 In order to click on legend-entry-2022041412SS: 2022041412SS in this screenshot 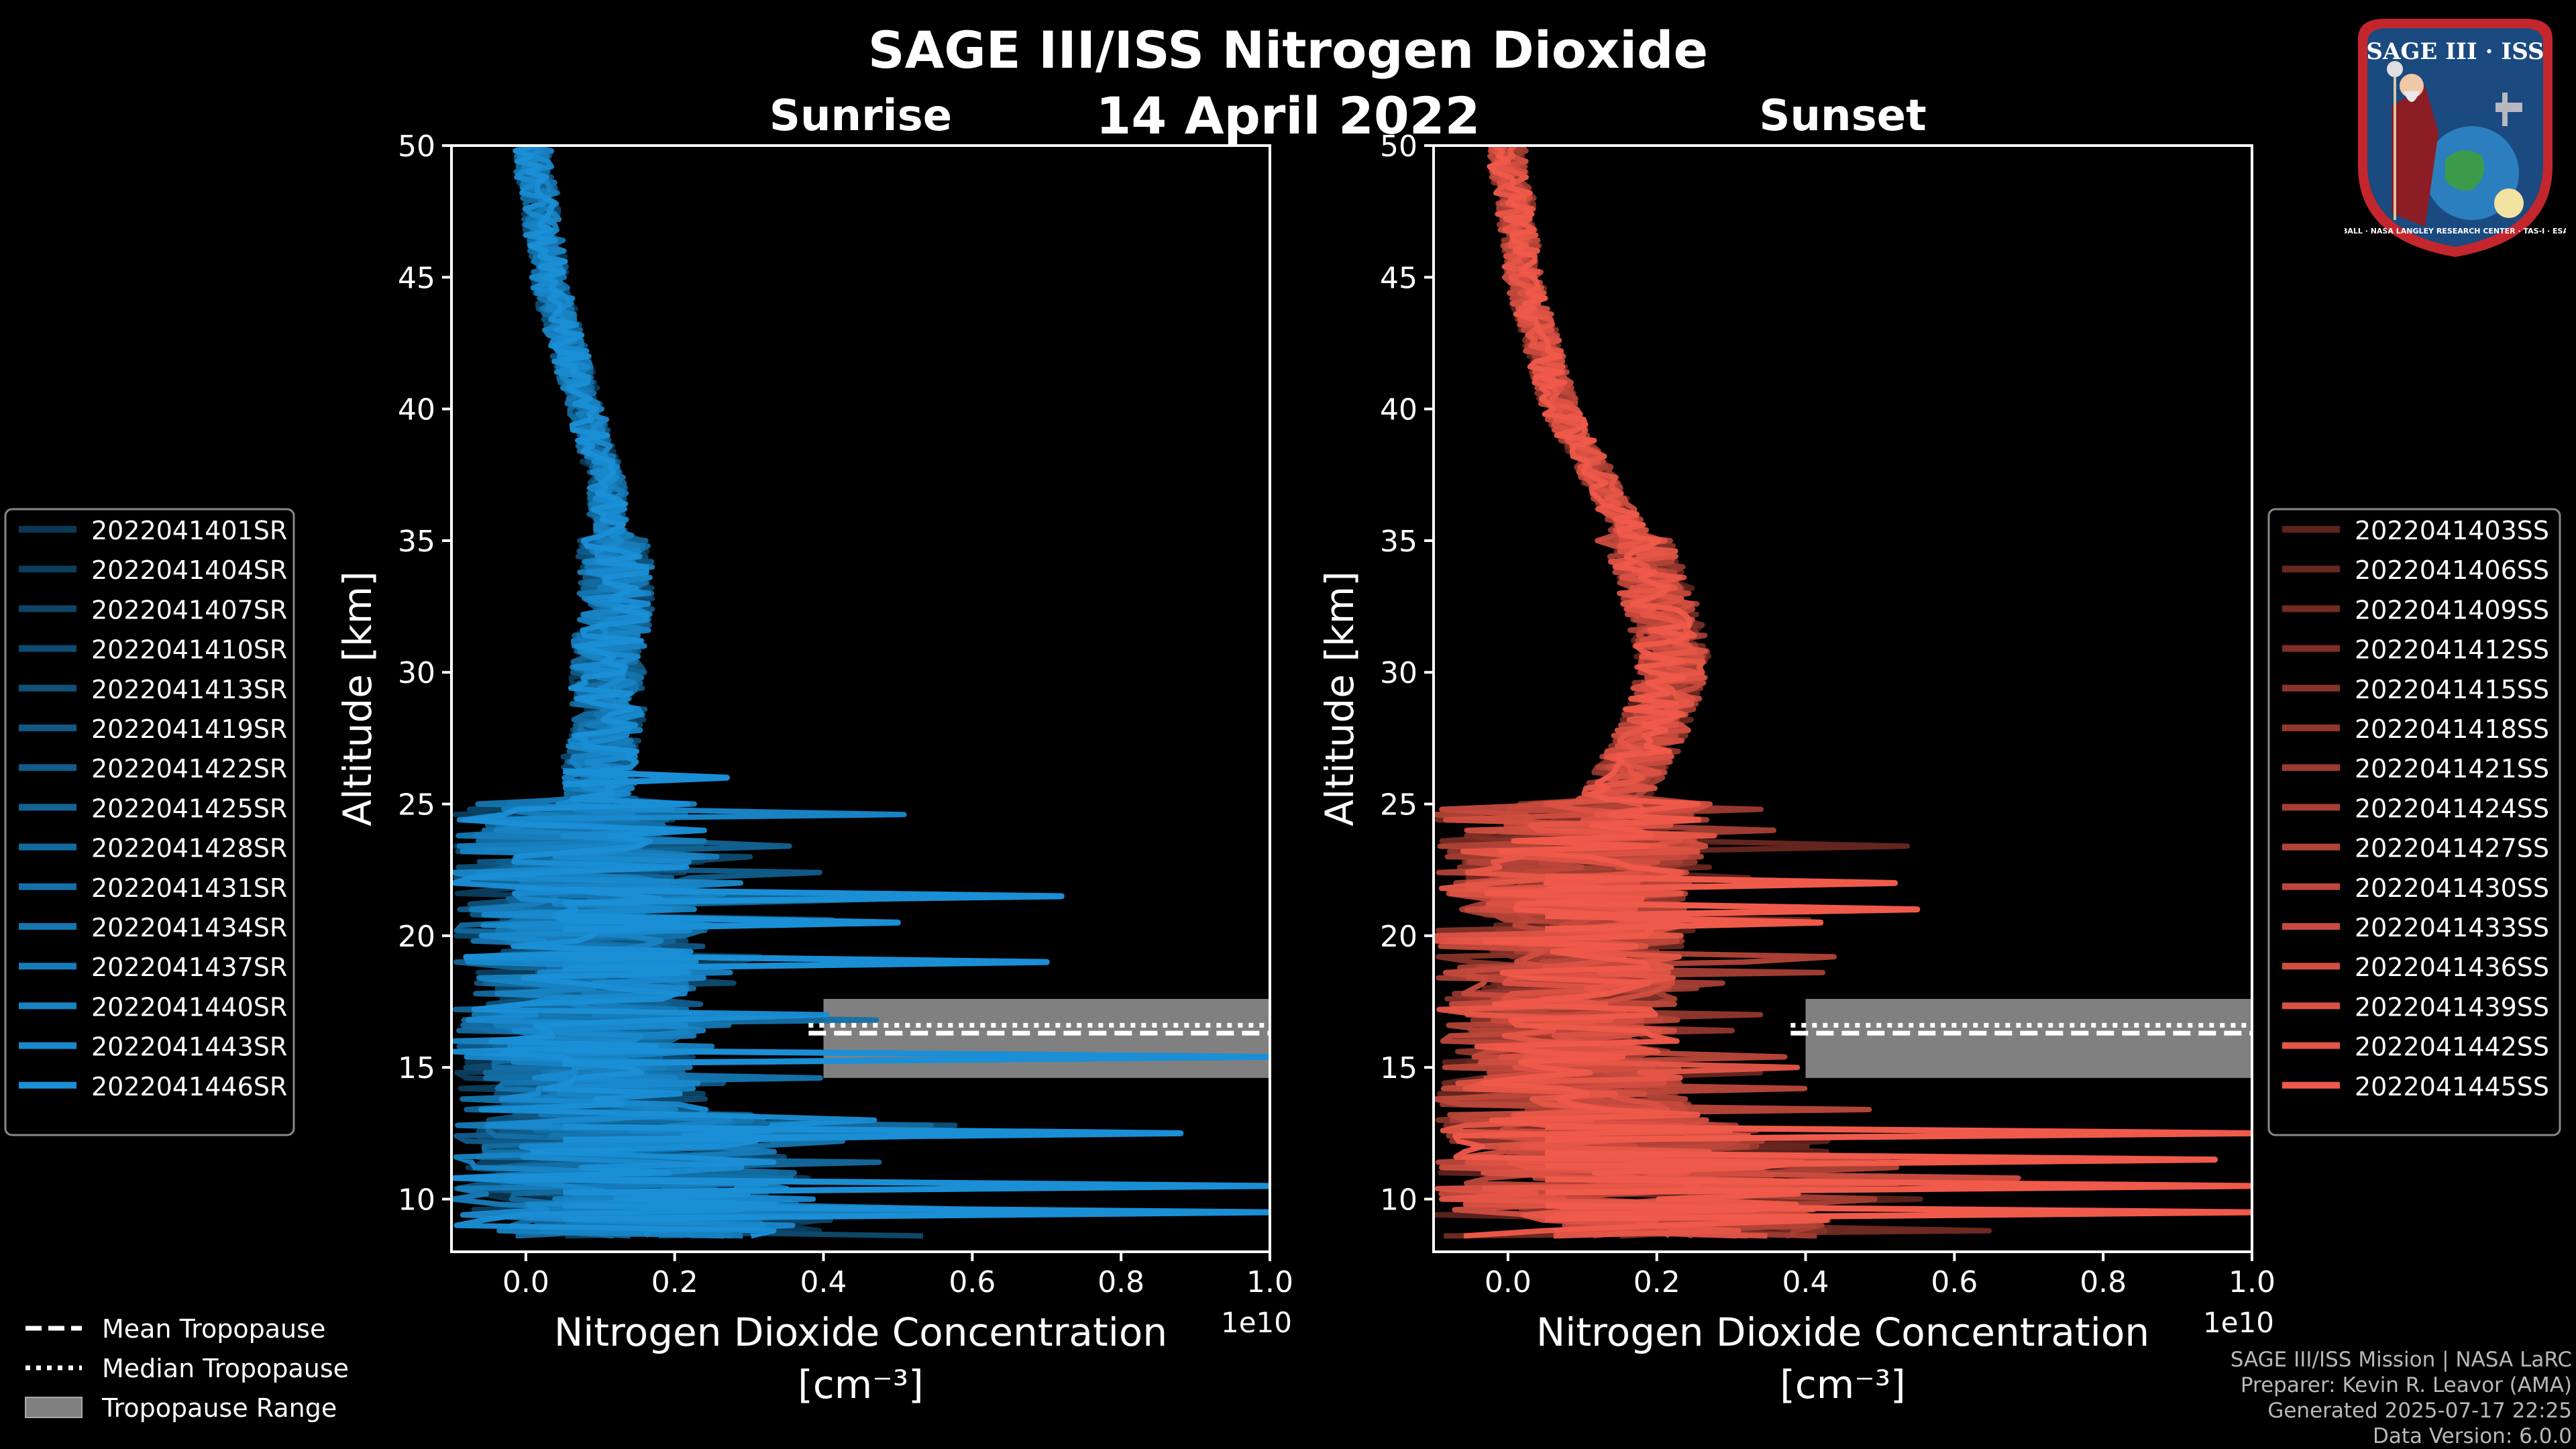, I will do `click(2452, 650)`.